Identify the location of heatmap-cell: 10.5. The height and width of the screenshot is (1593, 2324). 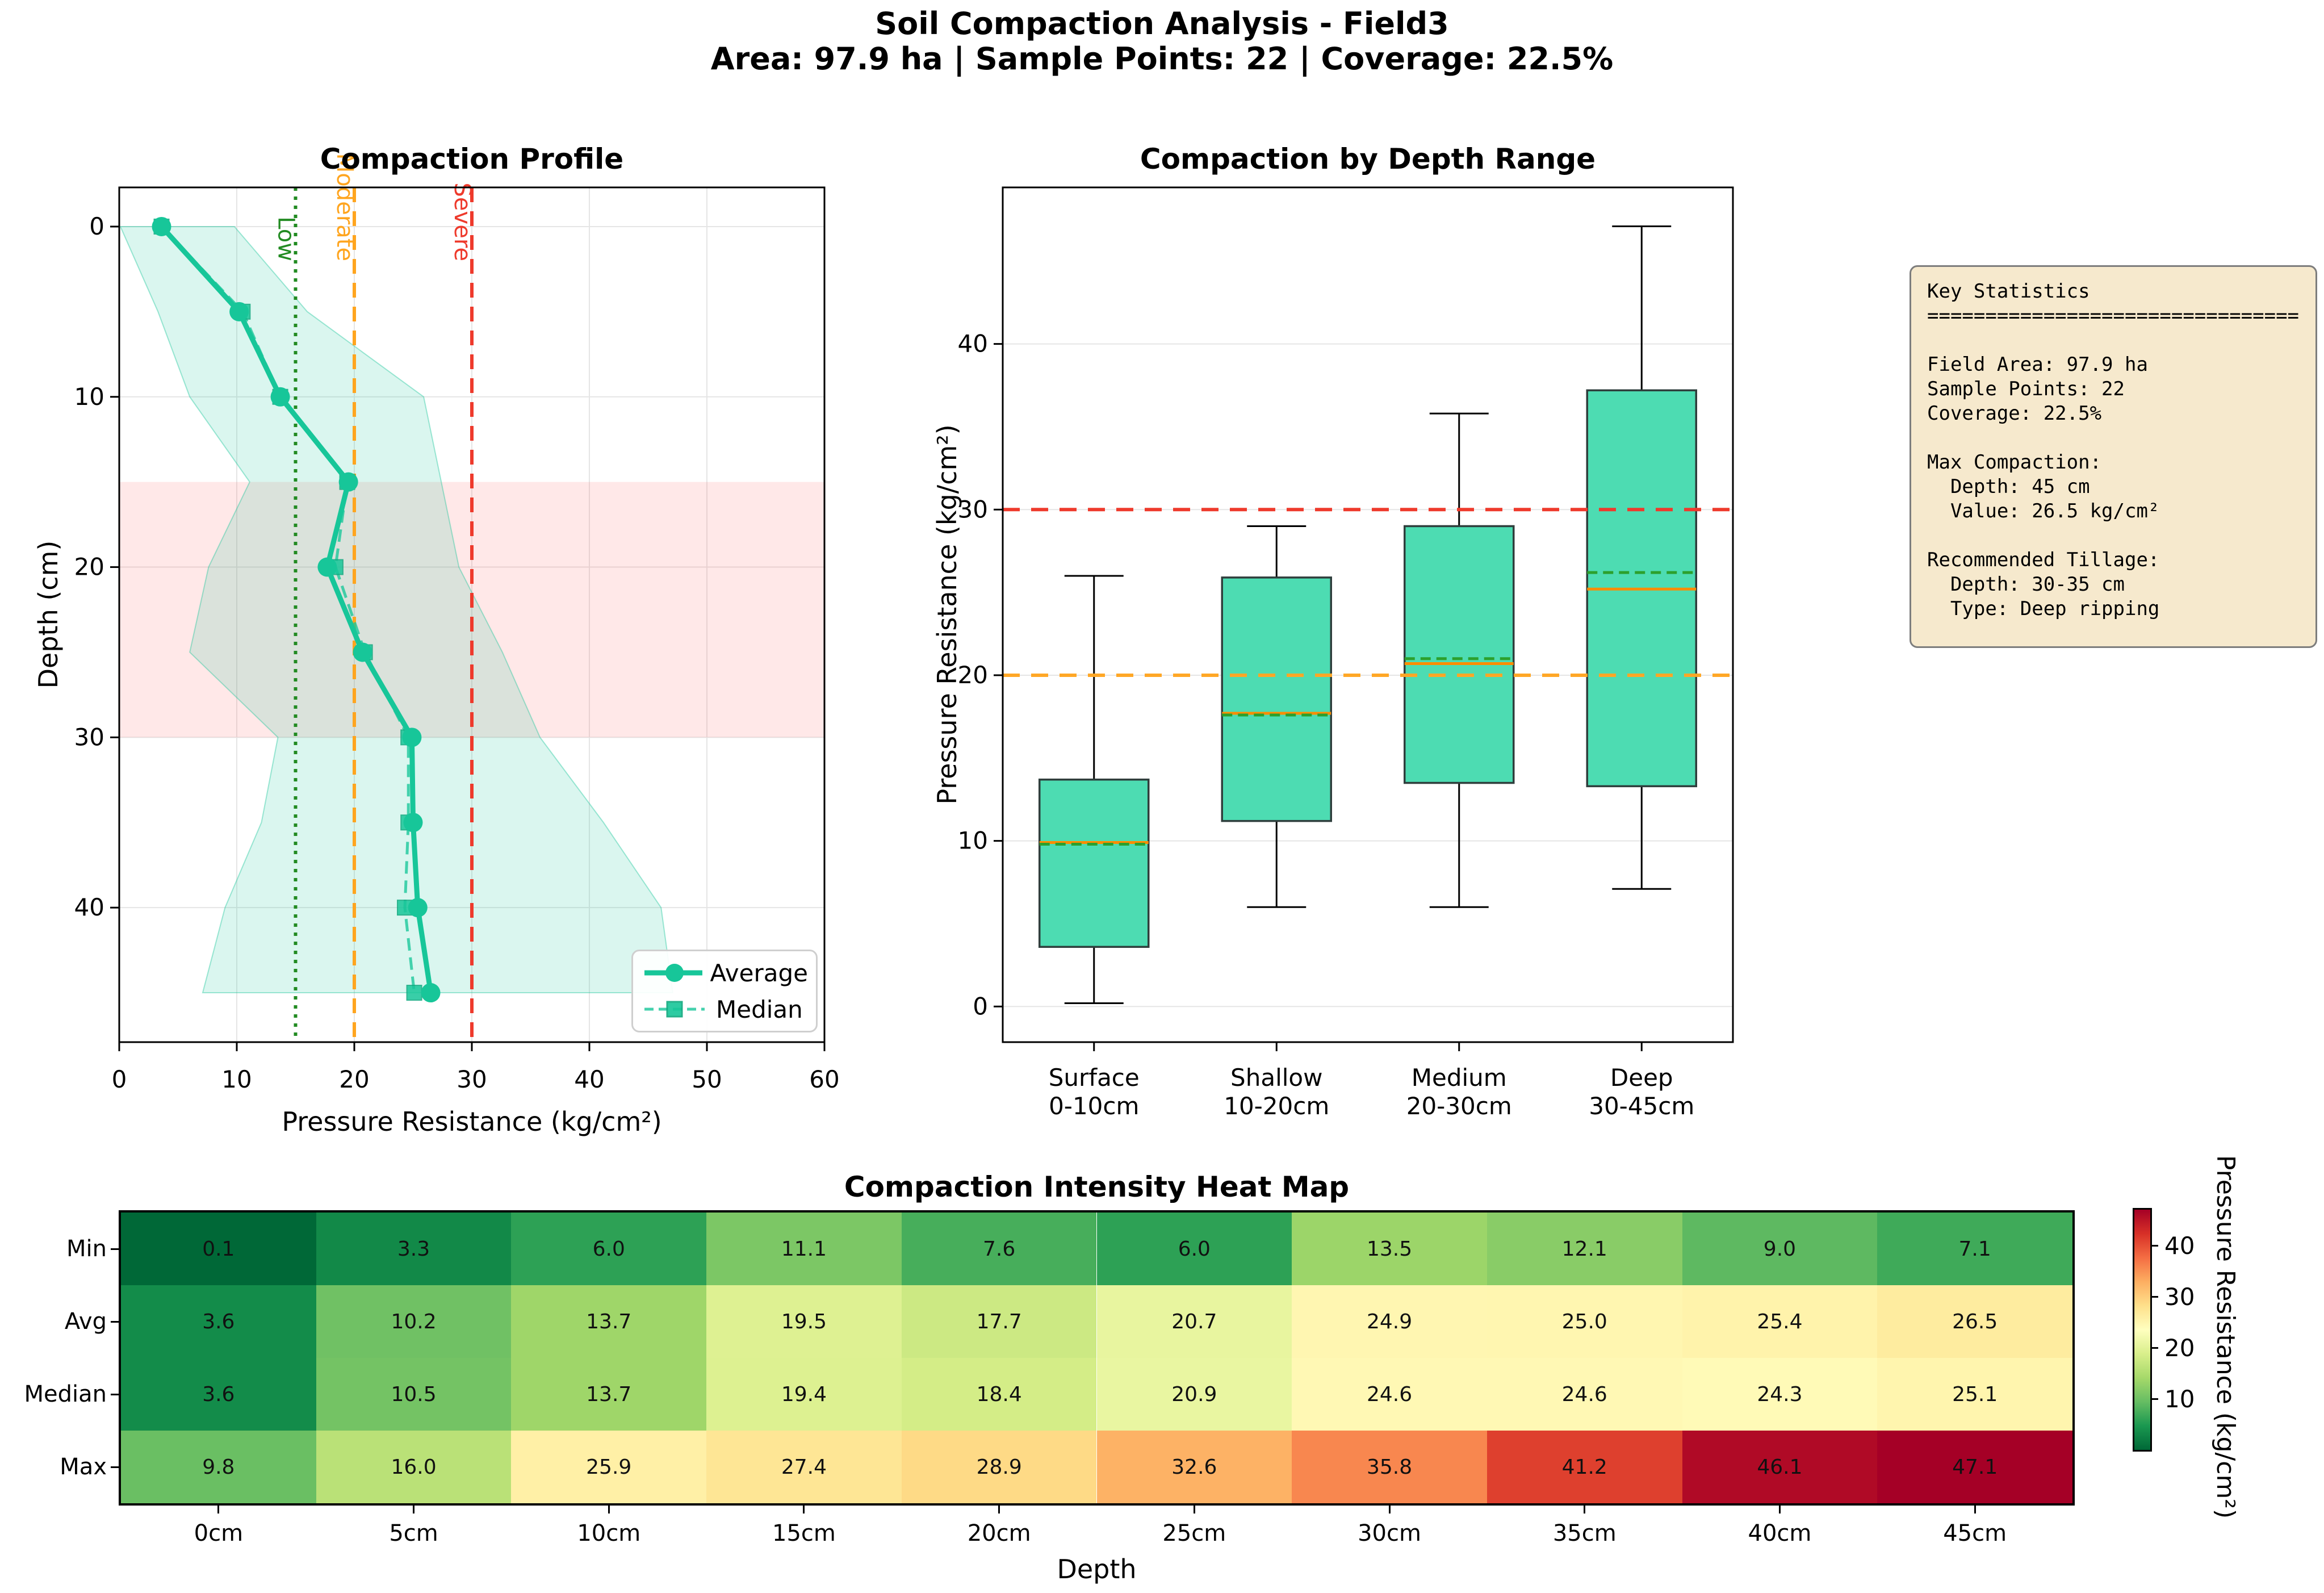
(414, 1394).